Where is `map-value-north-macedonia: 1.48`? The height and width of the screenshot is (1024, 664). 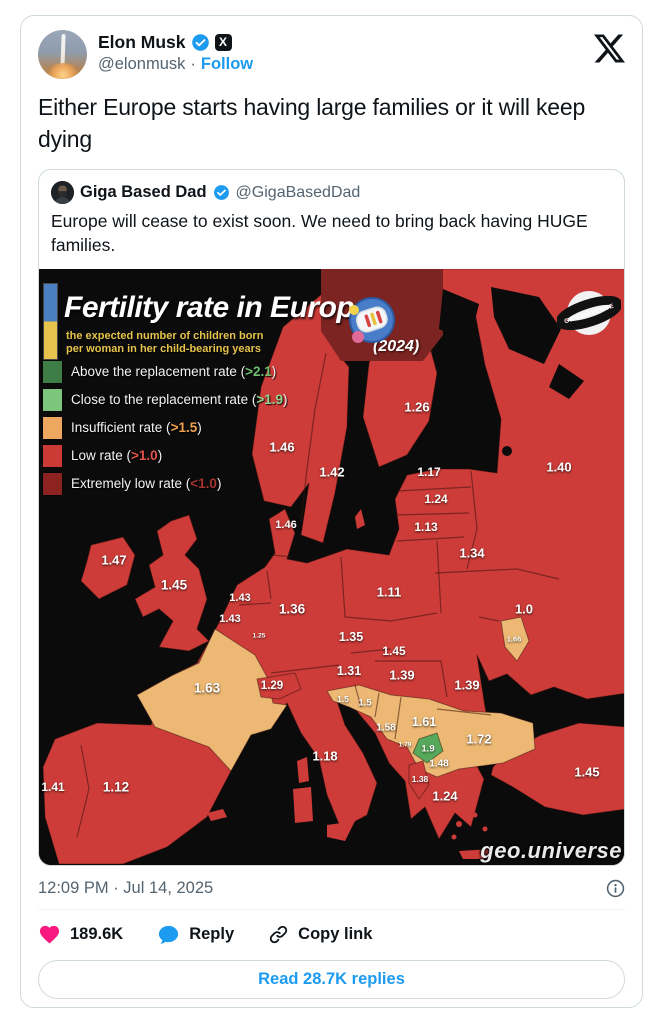 map-value-north-macedonia: 1.48 is located at coordinates (439, 764).